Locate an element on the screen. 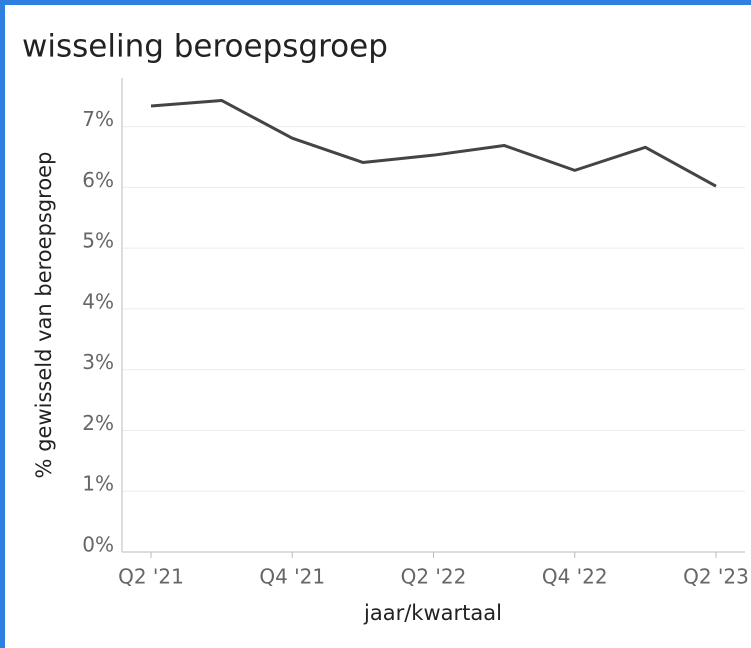 Image resolution: width=751 pixels, height=648 pixels. y-tick-label: 3% is located at coordinates (98, 362).